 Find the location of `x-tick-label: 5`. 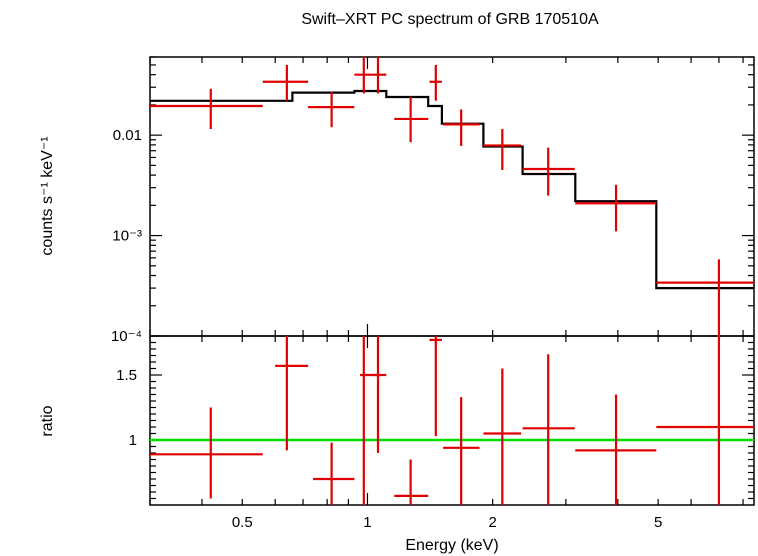

x-tick-label: 5 is located at coordinates (658, 522).